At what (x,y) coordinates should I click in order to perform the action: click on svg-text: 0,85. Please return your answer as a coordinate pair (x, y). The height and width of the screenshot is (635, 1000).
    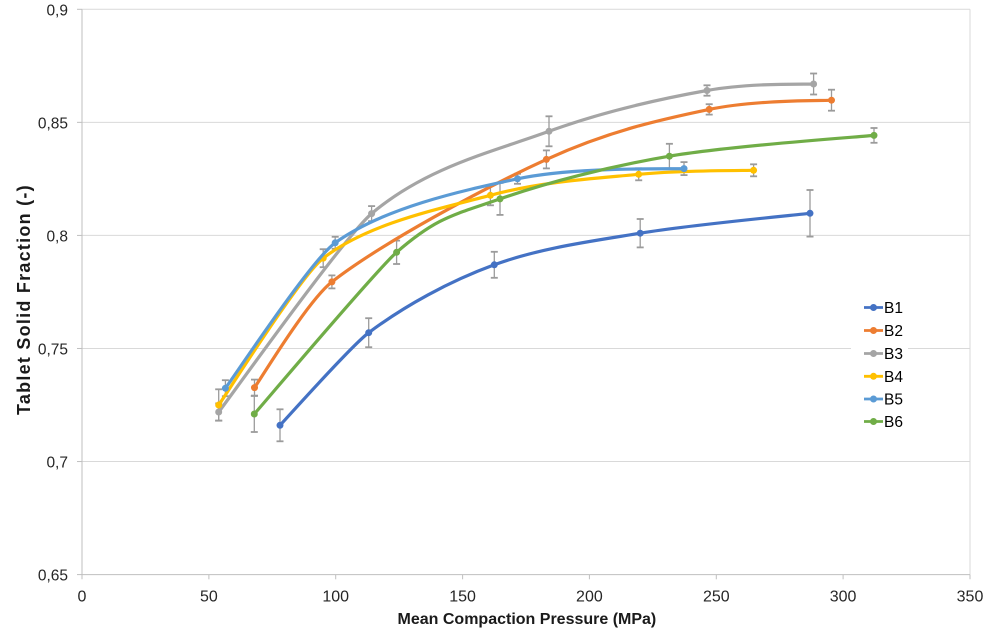
    Looking at the image, I should click on (53, 124).